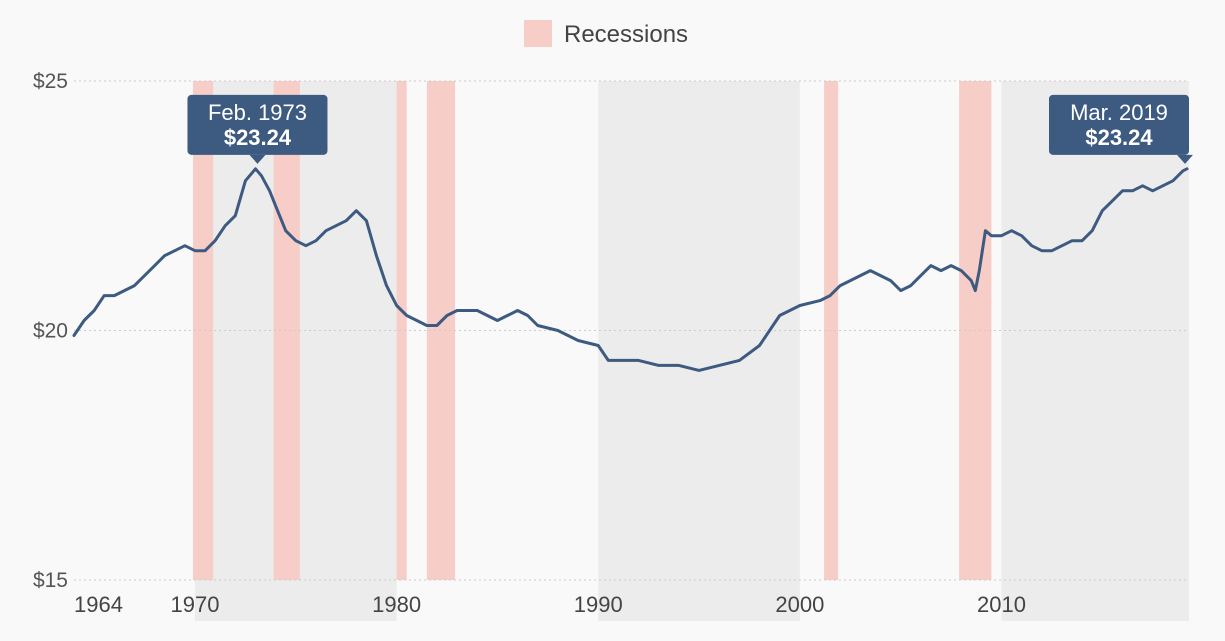  Describe the element at coordinates (799, 604) in the screenshot. I see `x-tick-label-2000: 2000` at that location.